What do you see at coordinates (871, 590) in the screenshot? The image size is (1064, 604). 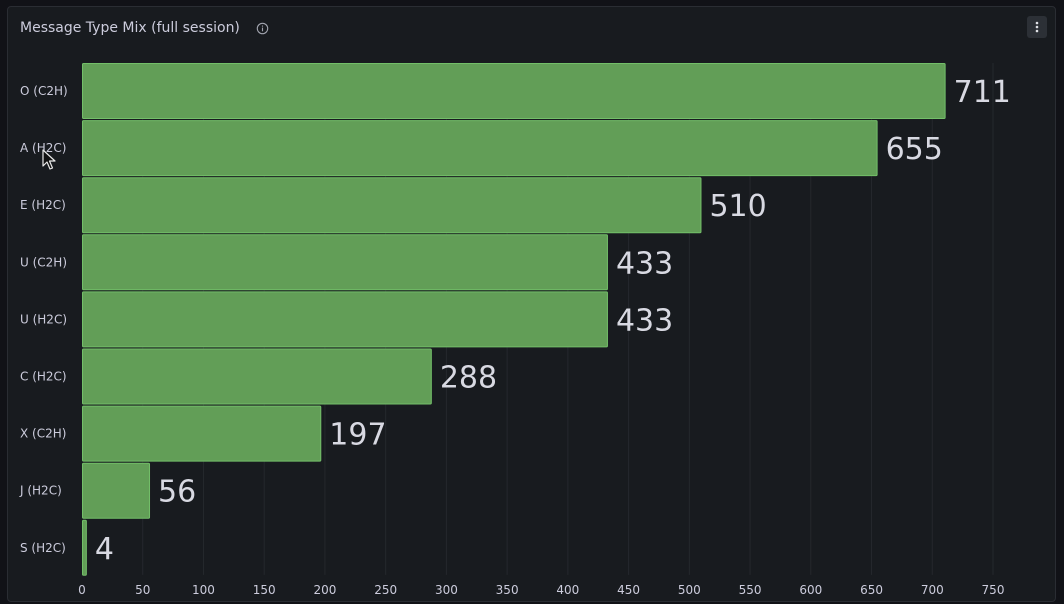 I see `x-tick-label: 650` at bounding box center [871, 590].